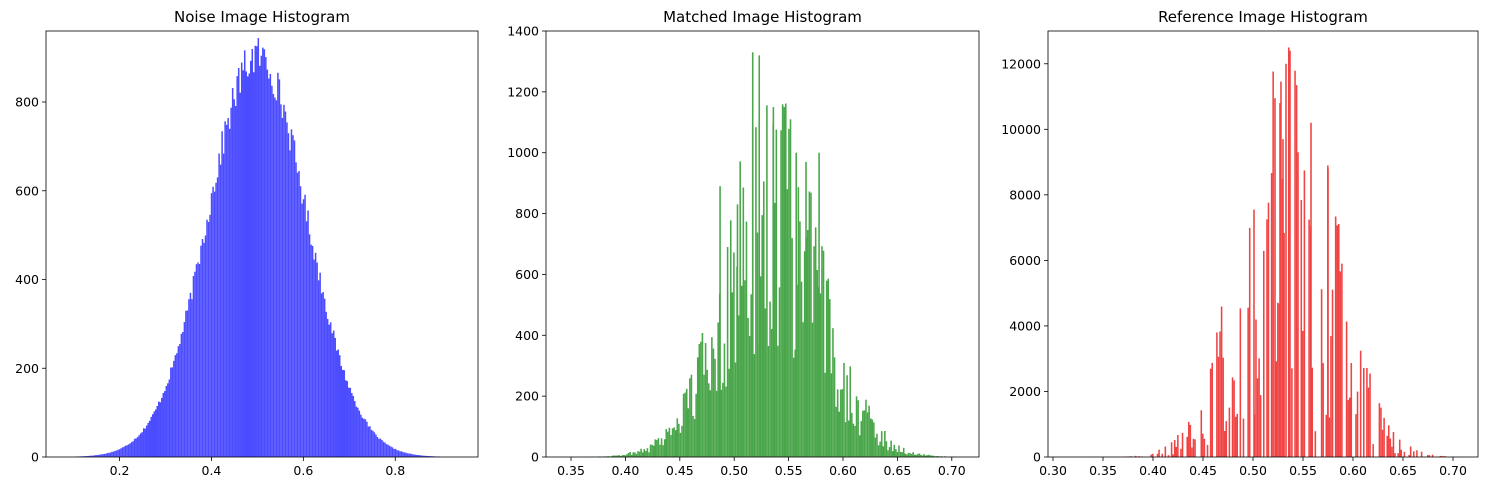 The width and height of the screenshot is (1490, 490). I want to click on y-tick-label: 0, so click(35, 457).